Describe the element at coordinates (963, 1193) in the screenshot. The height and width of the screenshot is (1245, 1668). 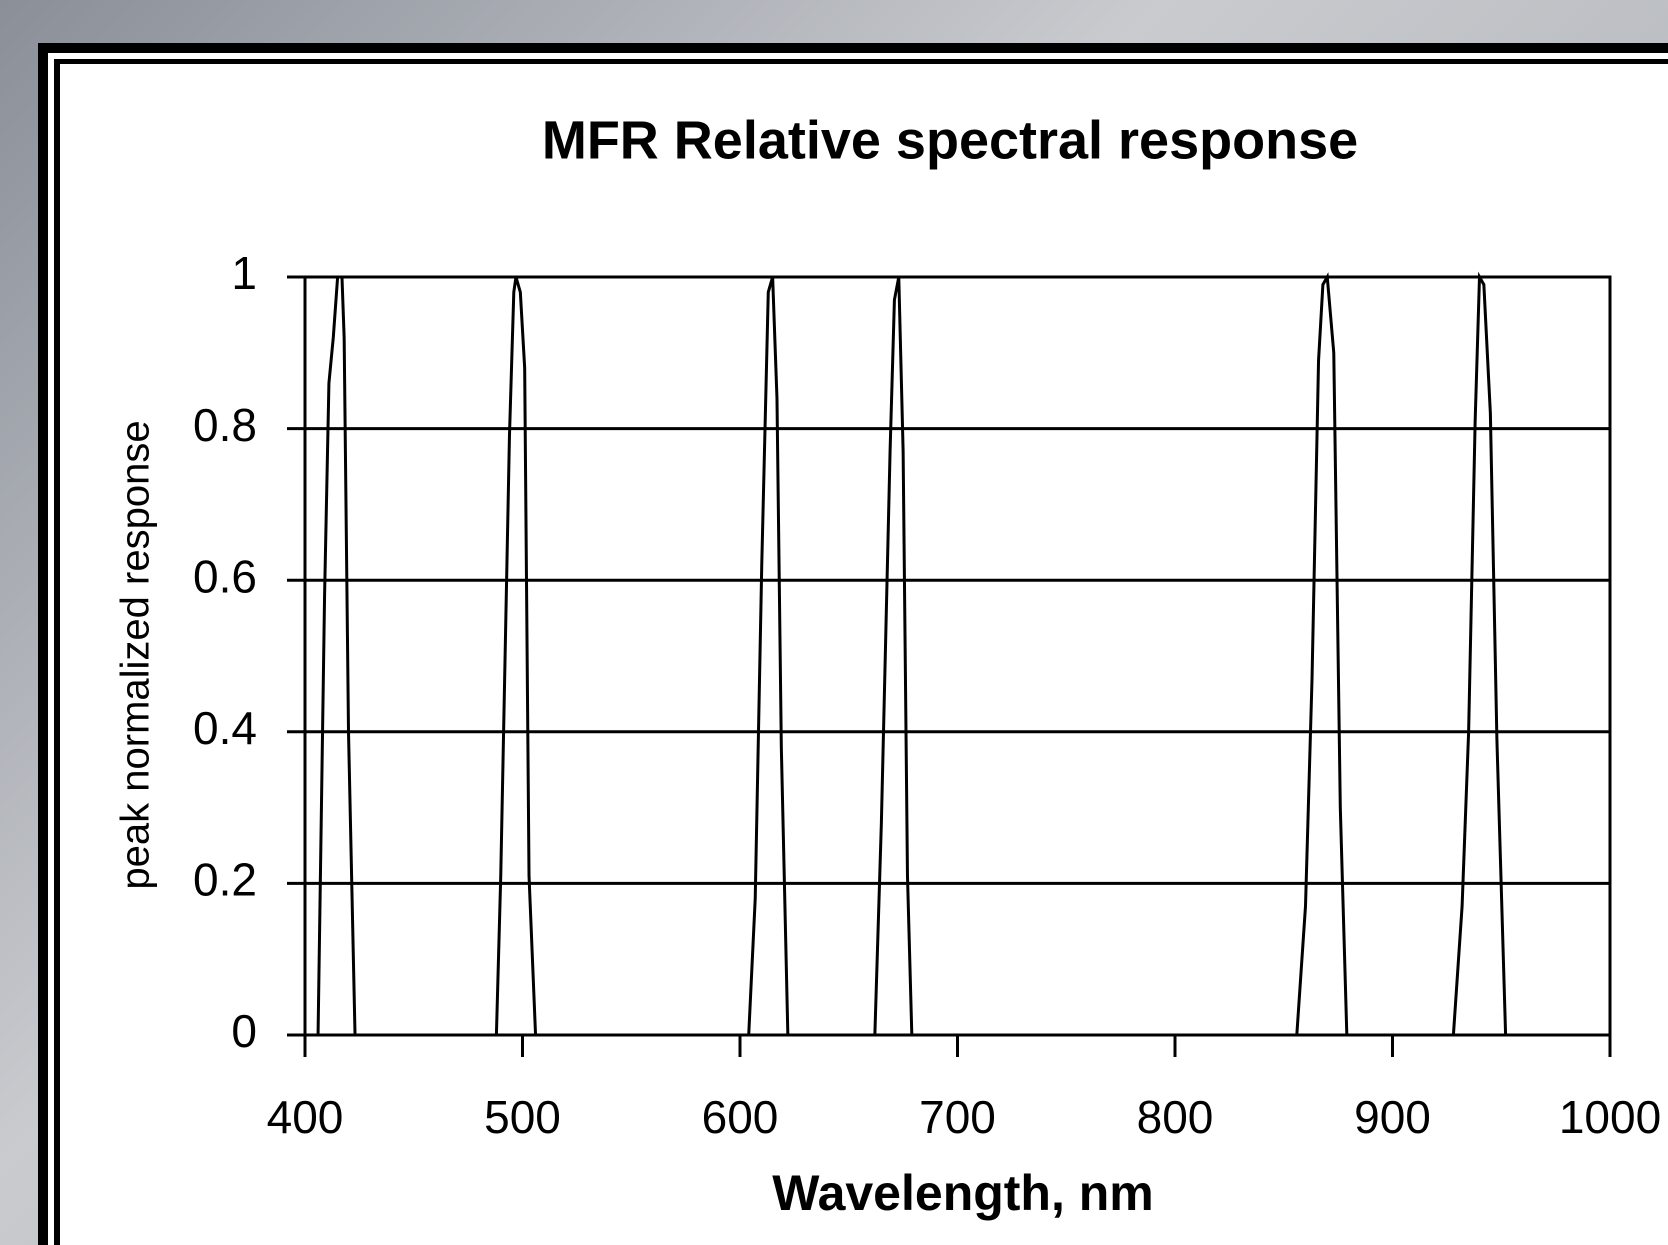
I see `x-axis-label: Wavelength, nm` at that location.